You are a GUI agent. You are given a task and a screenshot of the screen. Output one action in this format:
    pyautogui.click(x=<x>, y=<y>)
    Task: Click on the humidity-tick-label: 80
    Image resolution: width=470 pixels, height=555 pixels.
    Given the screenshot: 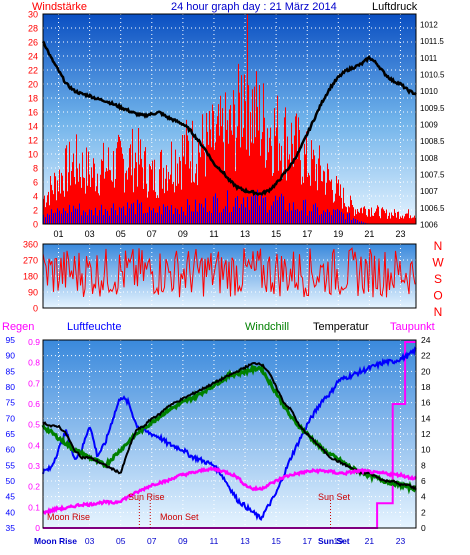 What is the action you would take?
    pyautogui.click(x=11, y=387)
    